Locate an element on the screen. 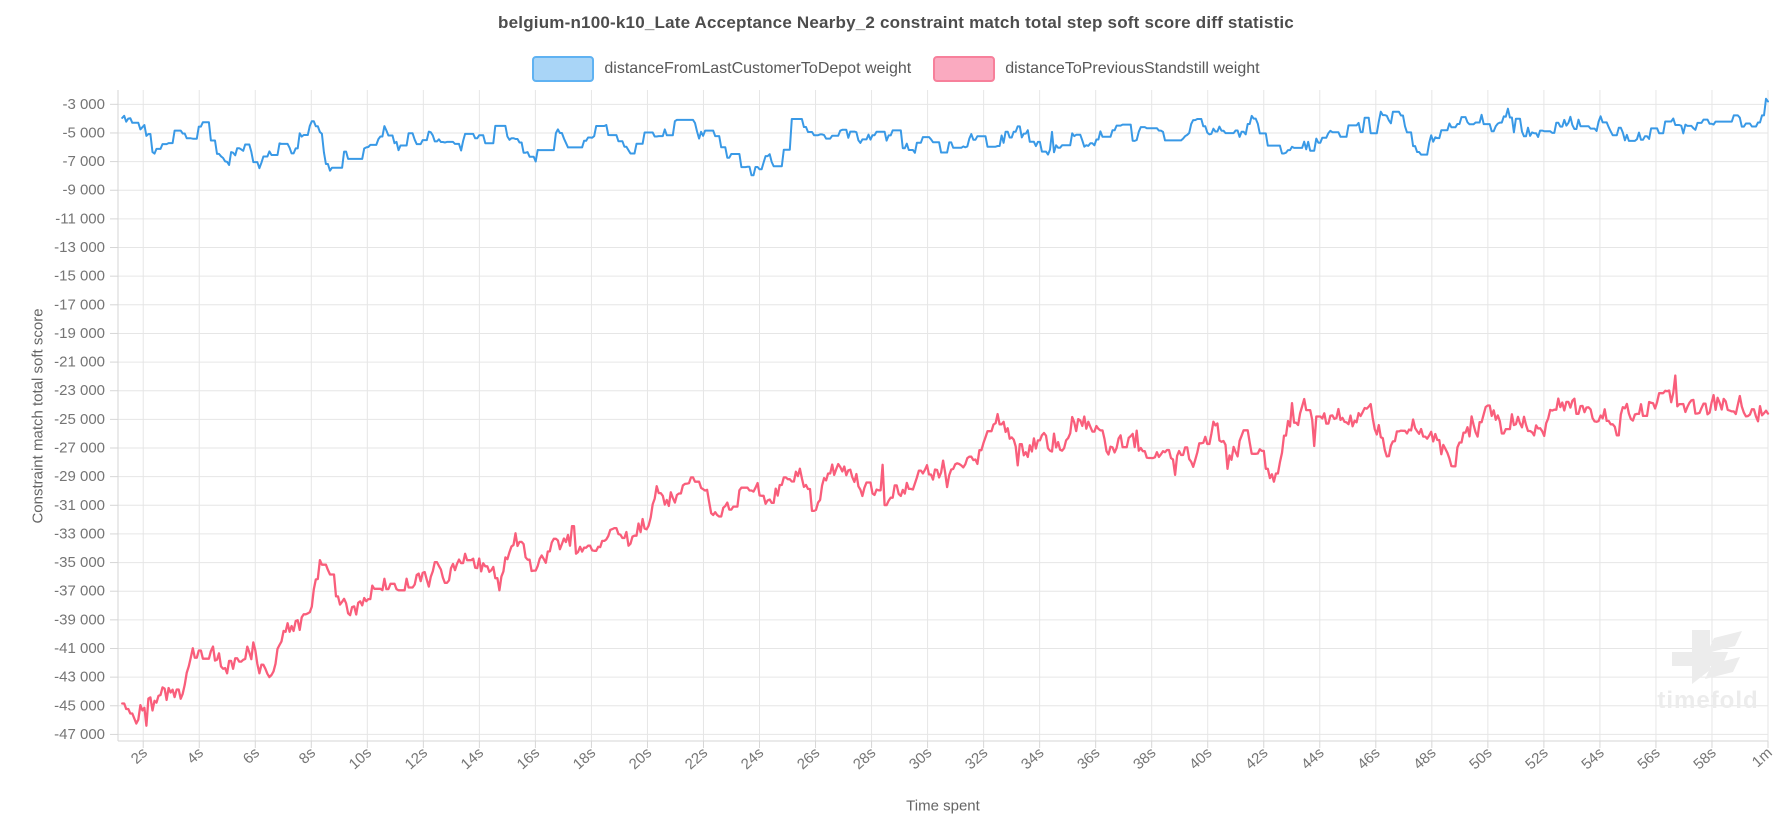 The width and height of the screenshot is (1792, 832). x-tick-label: 6s is located at coordinates (251, 755).